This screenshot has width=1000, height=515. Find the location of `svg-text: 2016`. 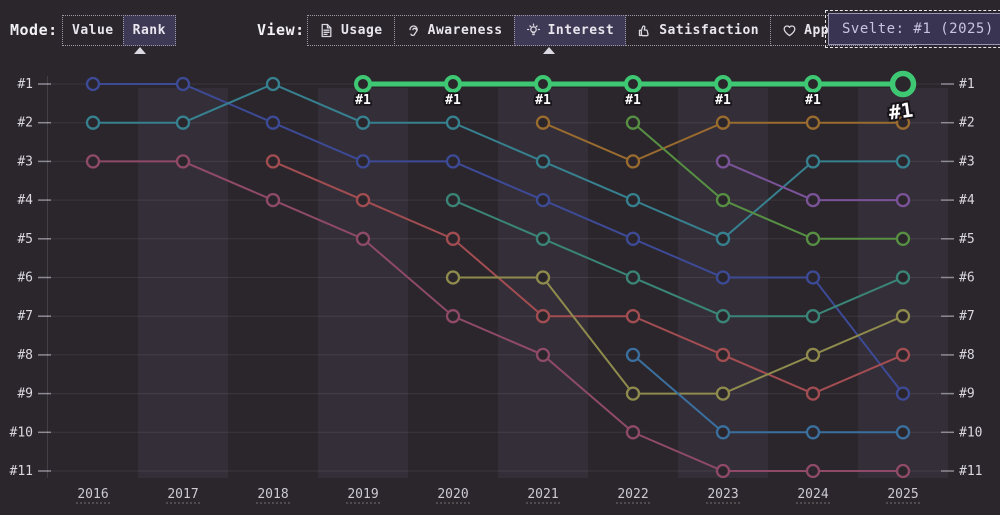

svg-text: 2016 is located at coordinates (92, 494).